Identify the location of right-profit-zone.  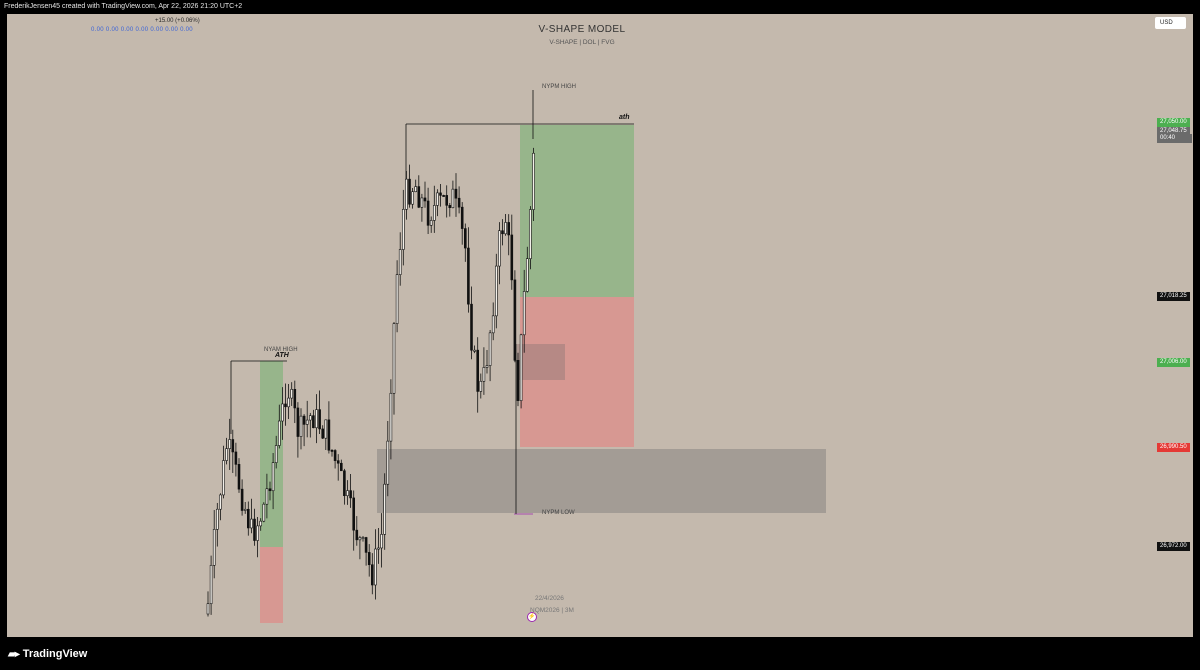
(577, 211).